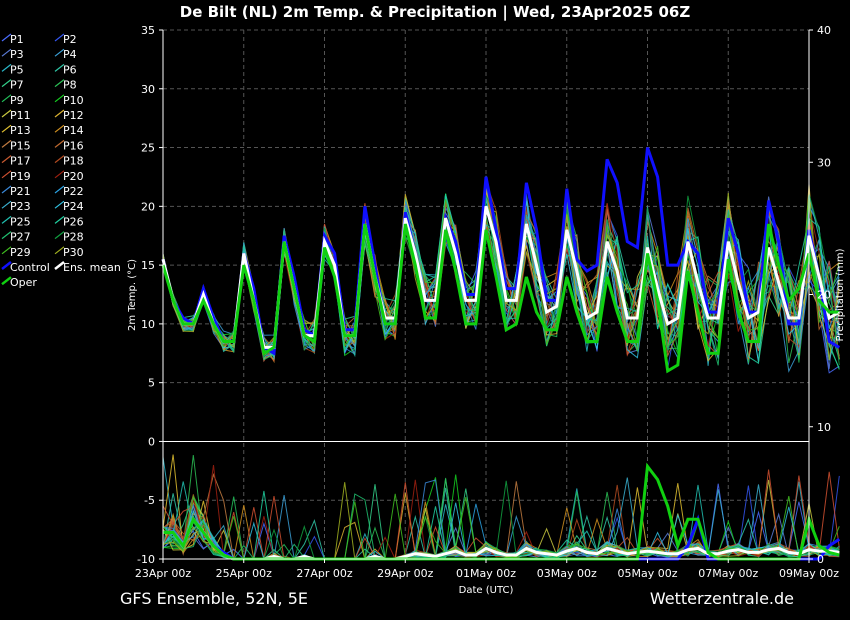 The image size is (850, 620). Describe the element at coordinates (148, 265) in the screenshot. I see `y-tick-label-left: 15` at that location.